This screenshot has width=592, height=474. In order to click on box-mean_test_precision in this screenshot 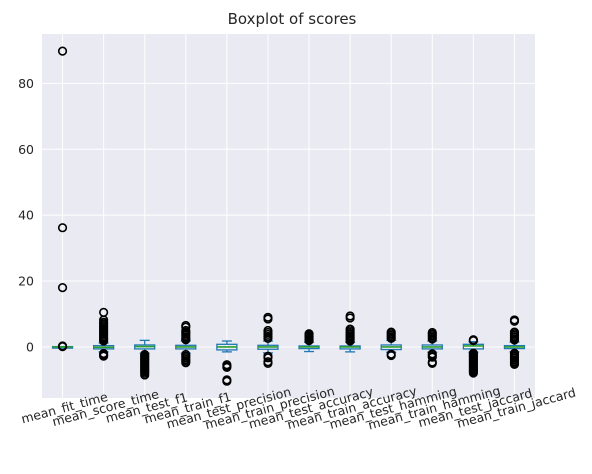, I will do `click(227, 363)`.